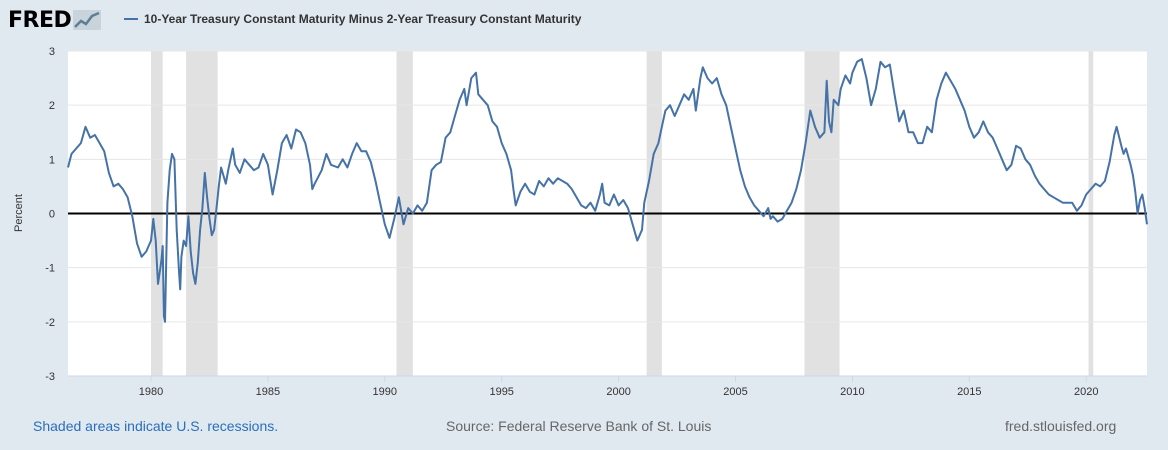 This screenshot has height=450, width=1168. Describe the element at coordinates (852, 392) in the screenshot. I see `x-tick-label: 2010` at that location.